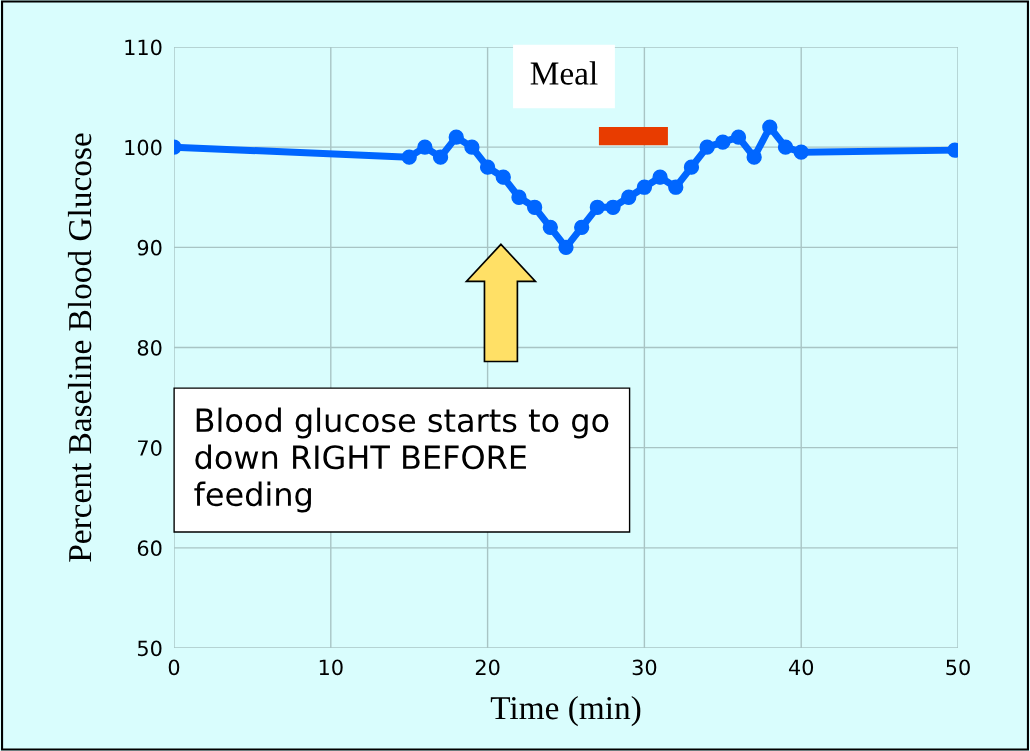 This screenshot has height=751, width=1030. What do you see at coordinates (143, 147) in the screenshot?
I see `y-tick-label: 100` at bounding box center [143, 147].